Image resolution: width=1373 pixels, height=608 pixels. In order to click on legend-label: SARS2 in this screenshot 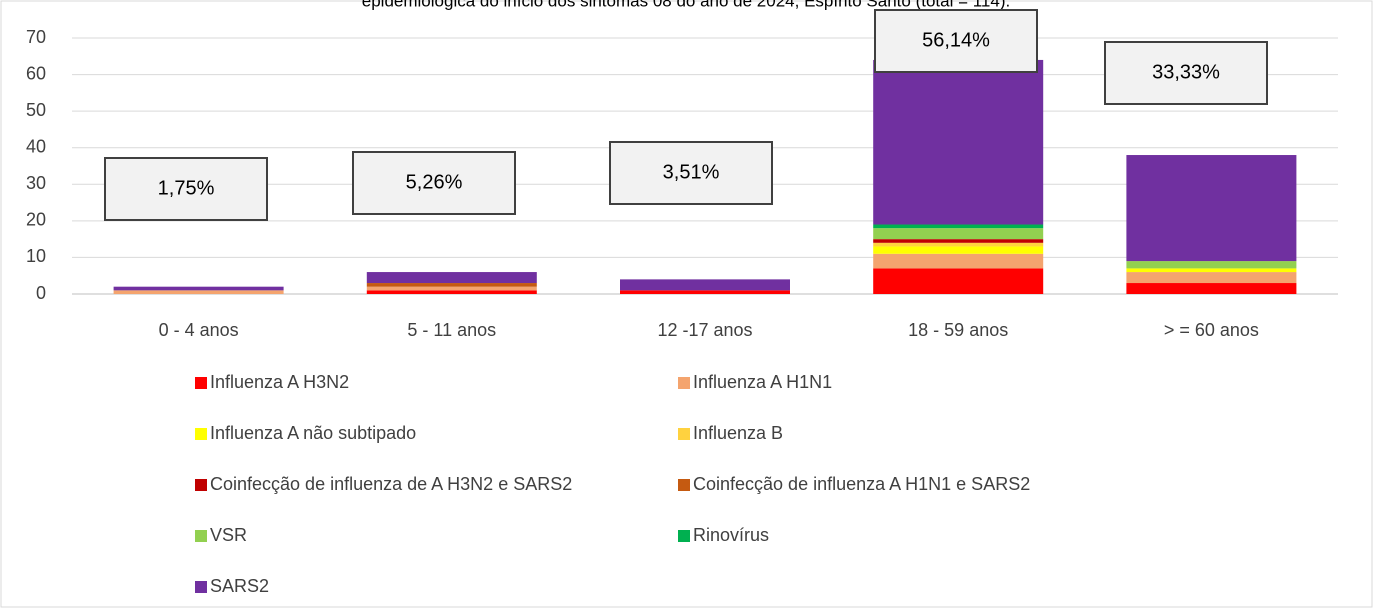, I will do `click(239, 586)`.